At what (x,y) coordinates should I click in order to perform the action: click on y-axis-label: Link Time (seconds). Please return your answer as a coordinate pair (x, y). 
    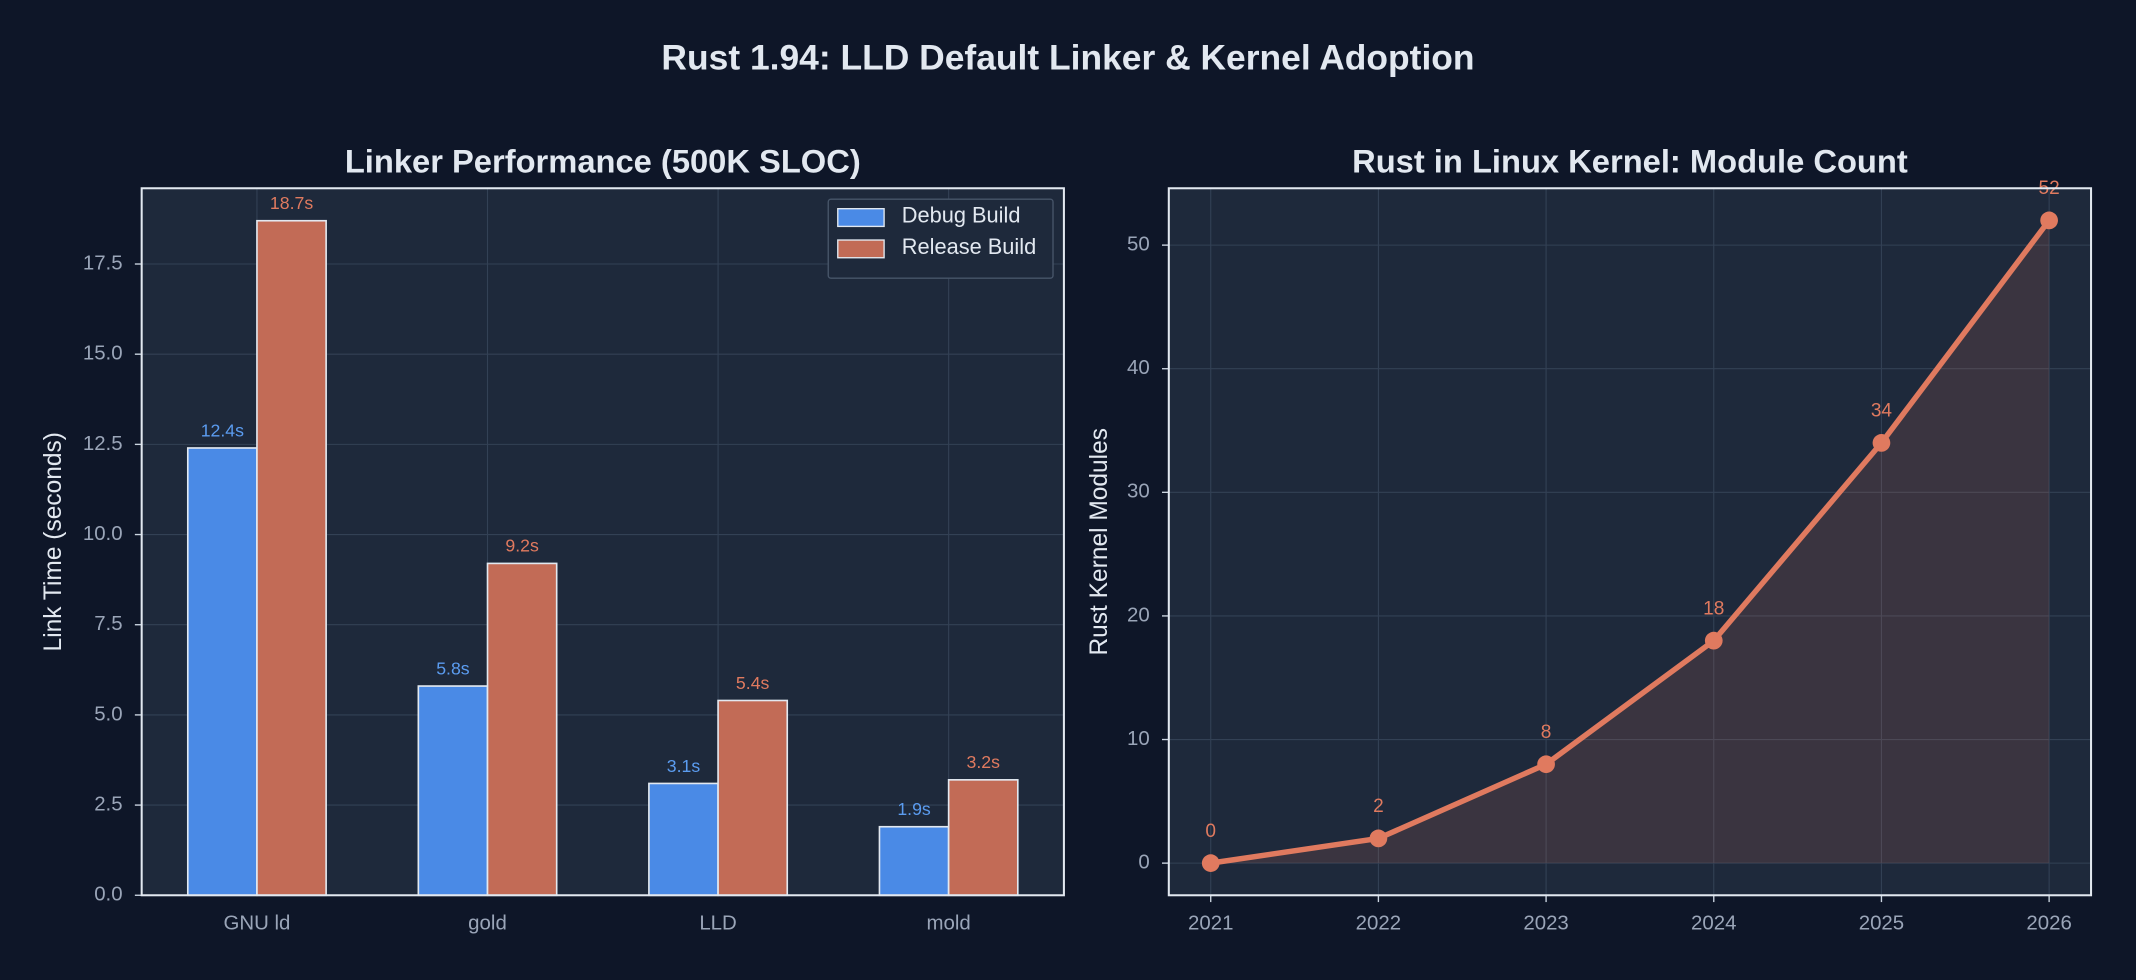
    Looking at the image, I should click on (53, 541).